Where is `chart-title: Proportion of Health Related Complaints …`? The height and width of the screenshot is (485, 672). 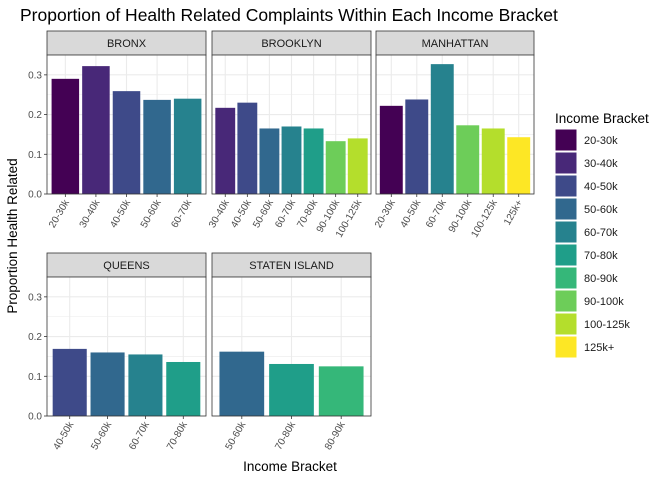
chart-title: Proportion of Health Related Complaints … is located at coordinates (289, 15).